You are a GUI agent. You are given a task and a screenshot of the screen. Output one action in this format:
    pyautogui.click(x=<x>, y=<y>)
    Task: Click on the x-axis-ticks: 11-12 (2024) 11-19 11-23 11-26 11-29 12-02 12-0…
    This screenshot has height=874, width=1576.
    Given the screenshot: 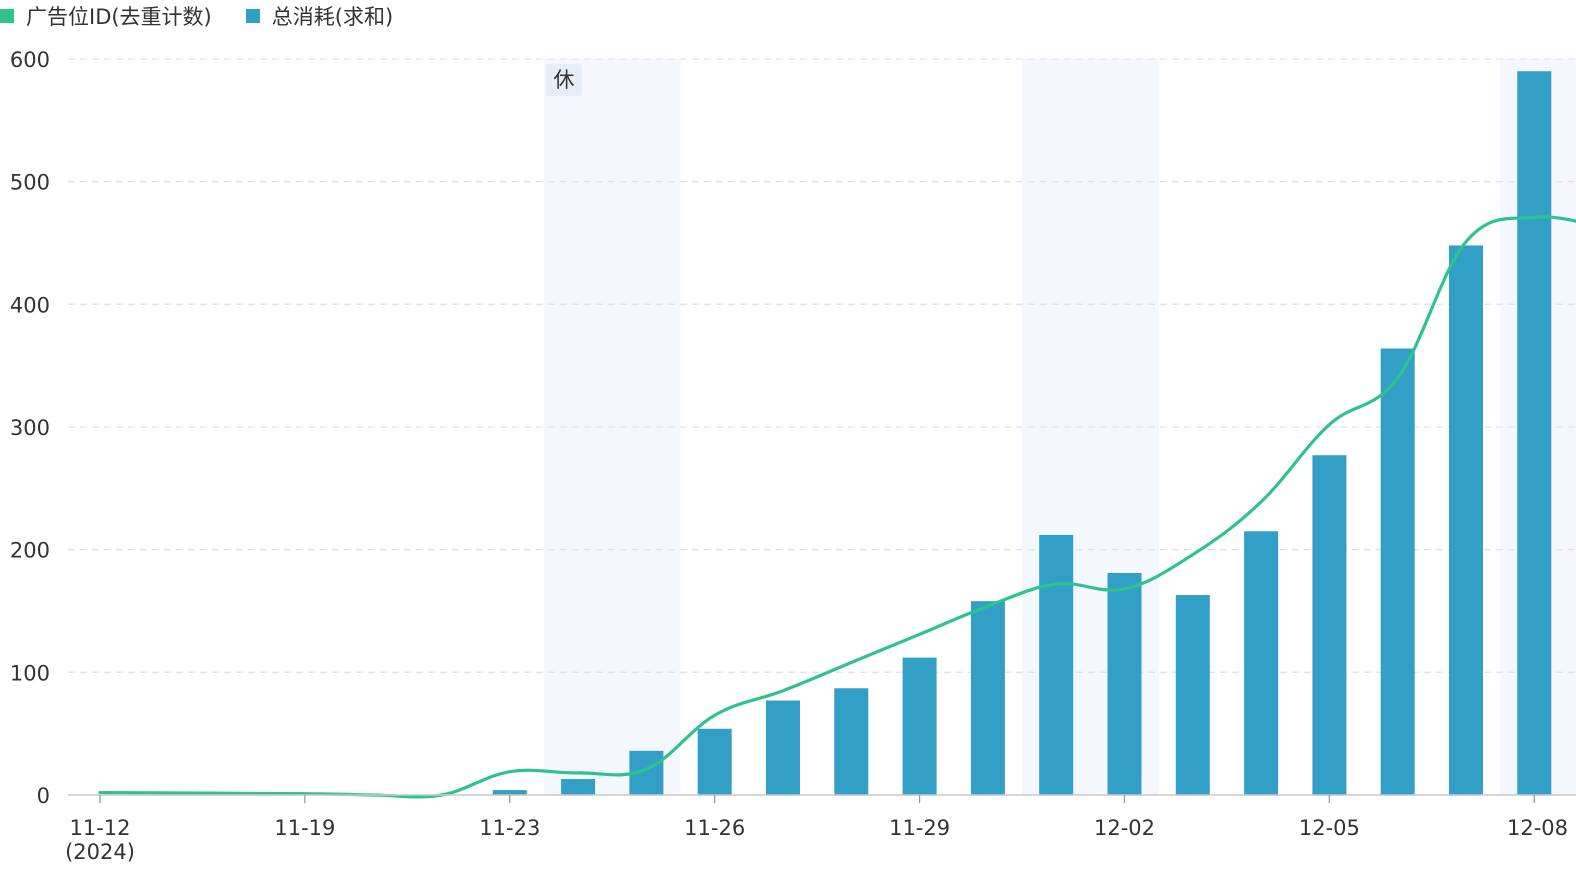 What is the action you would take?
    pyautogui.click(x=816, y=829)
    